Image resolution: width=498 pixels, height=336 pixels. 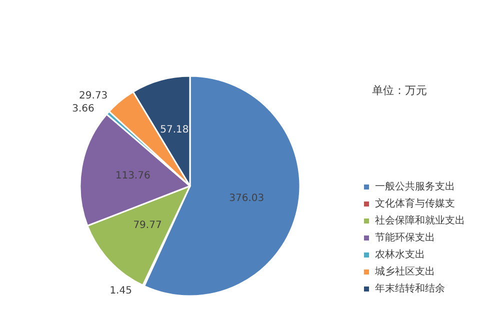 What do you see at coordinates (410, 288) in the screenshot?
I see `legend-label: 年末结转和结余` at bounding box center [410, 288].